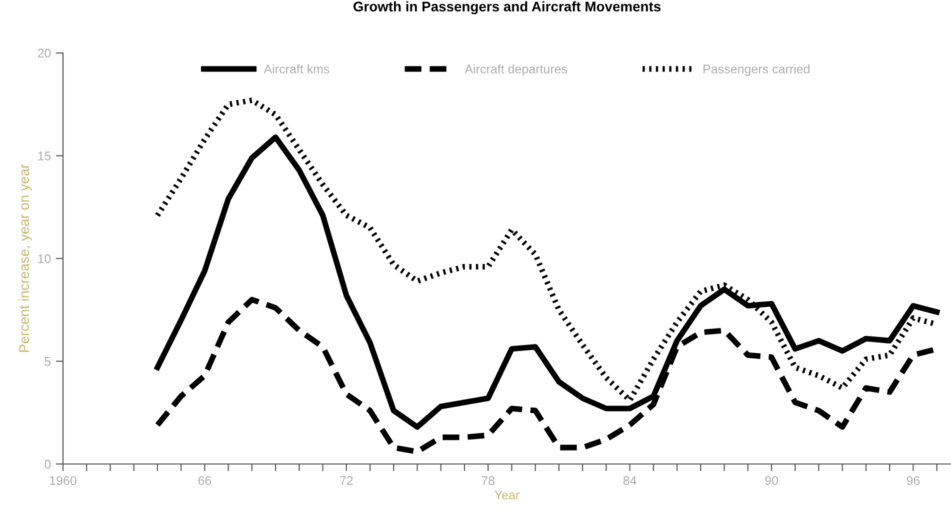 This screenshot has height=519, width=951. Describe the element at coordinates (507, 495) in the screenshot. I see `x-axis-title: Year` at that location.